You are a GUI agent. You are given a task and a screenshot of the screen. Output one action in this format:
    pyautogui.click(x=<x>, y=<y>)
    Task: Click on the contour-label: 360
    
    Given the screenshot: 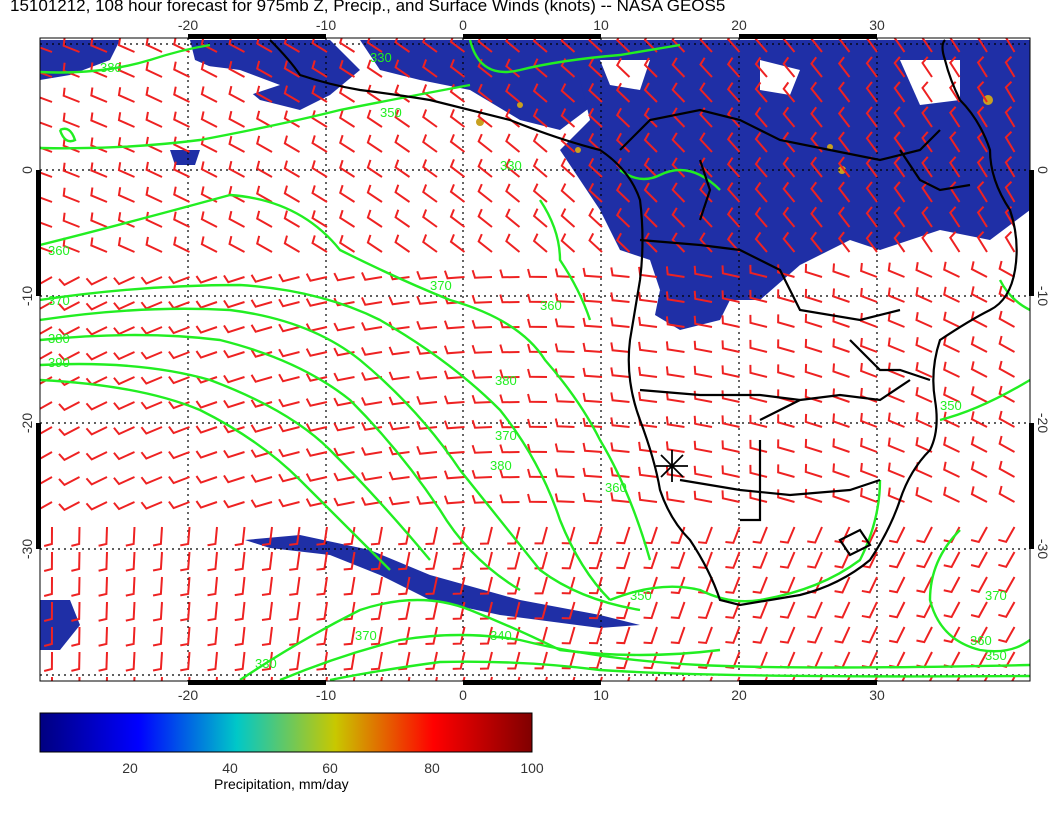 What is the action you would take?
    pyautogui.click(x=59, y=250)
    